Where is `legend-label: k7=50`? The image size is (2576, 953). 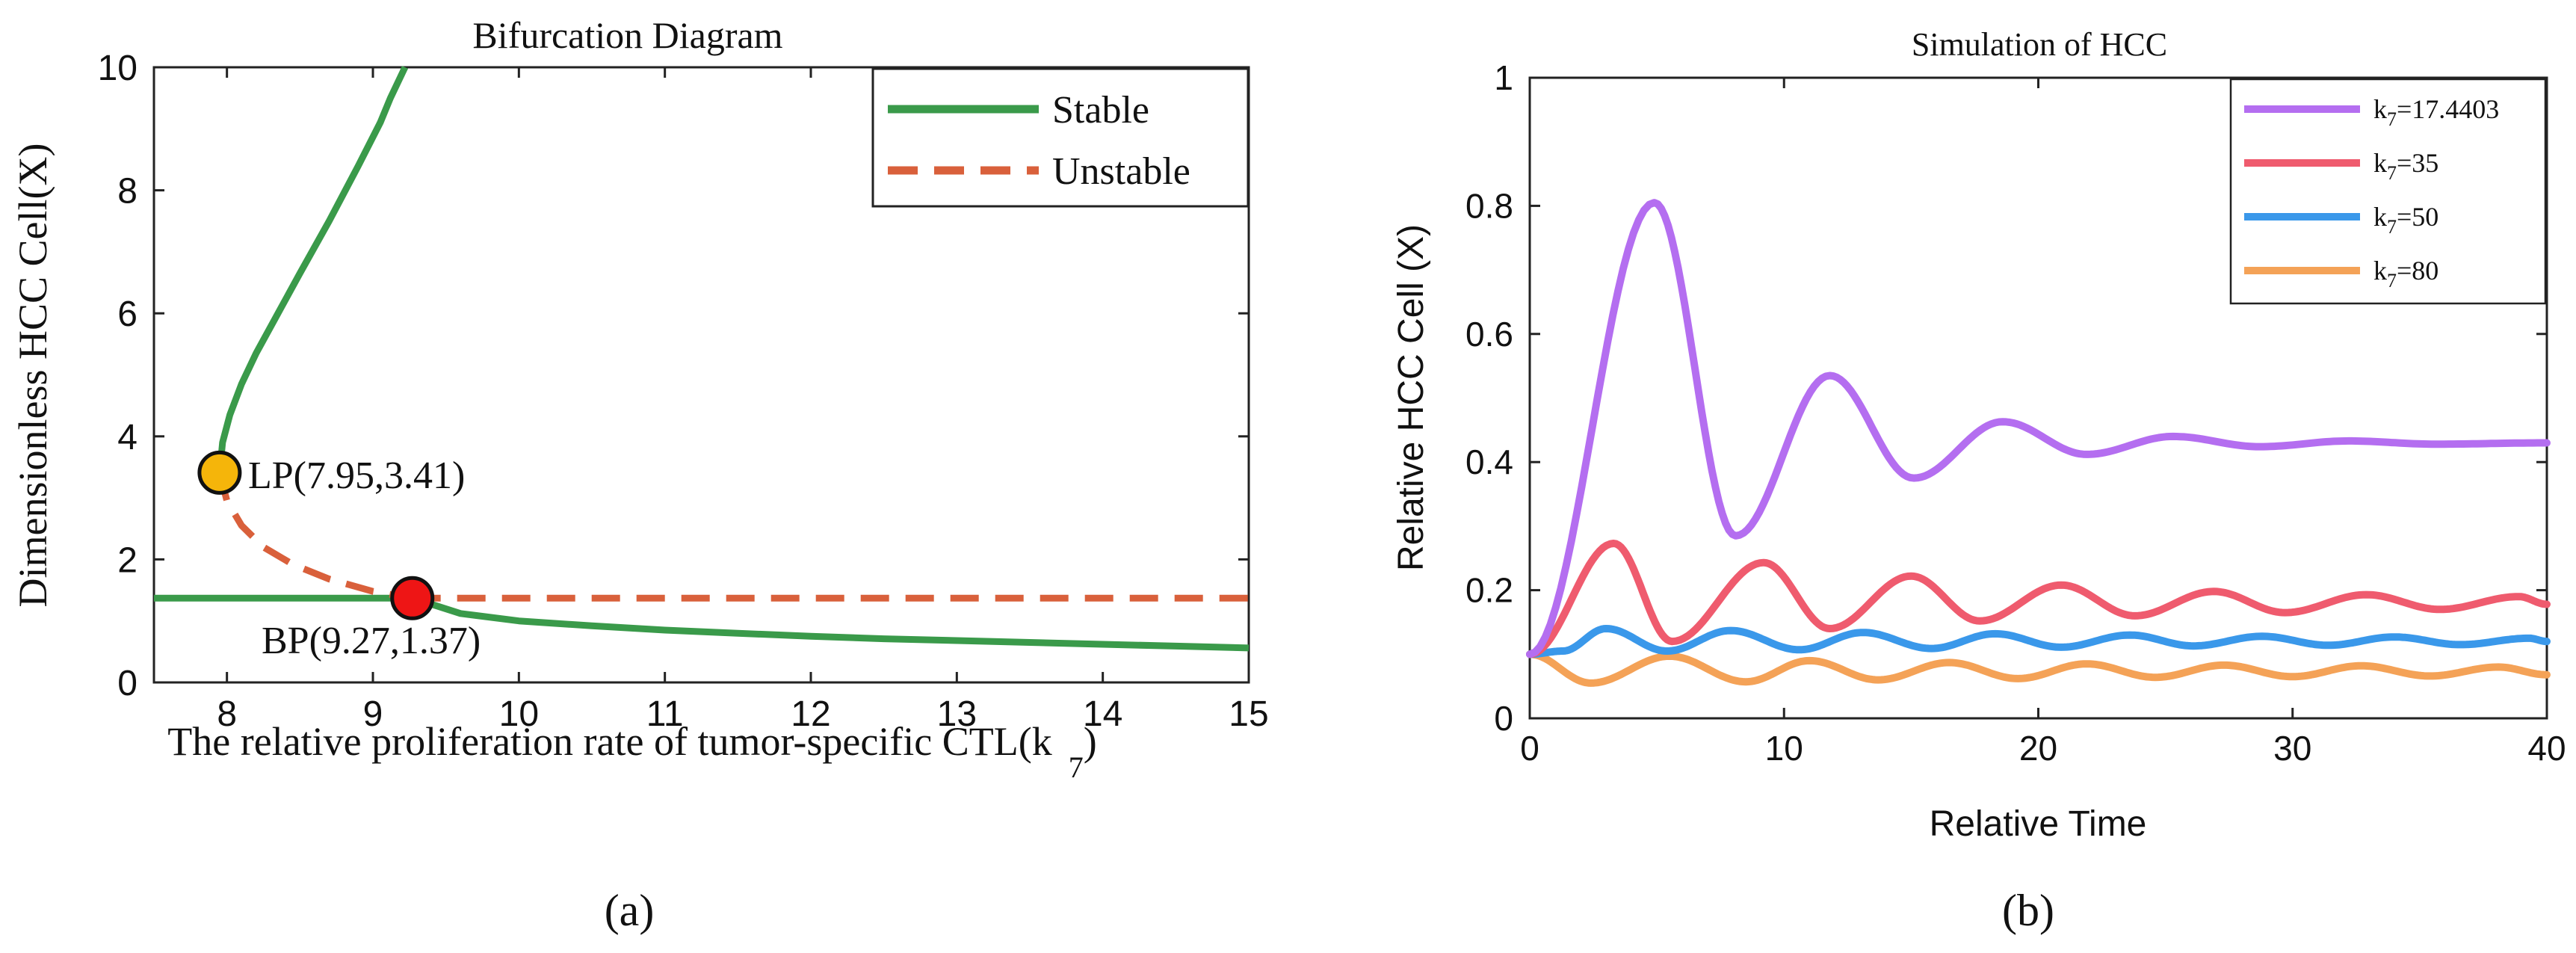
legend-label: k7=50 is located at coordinates (2406, 220).